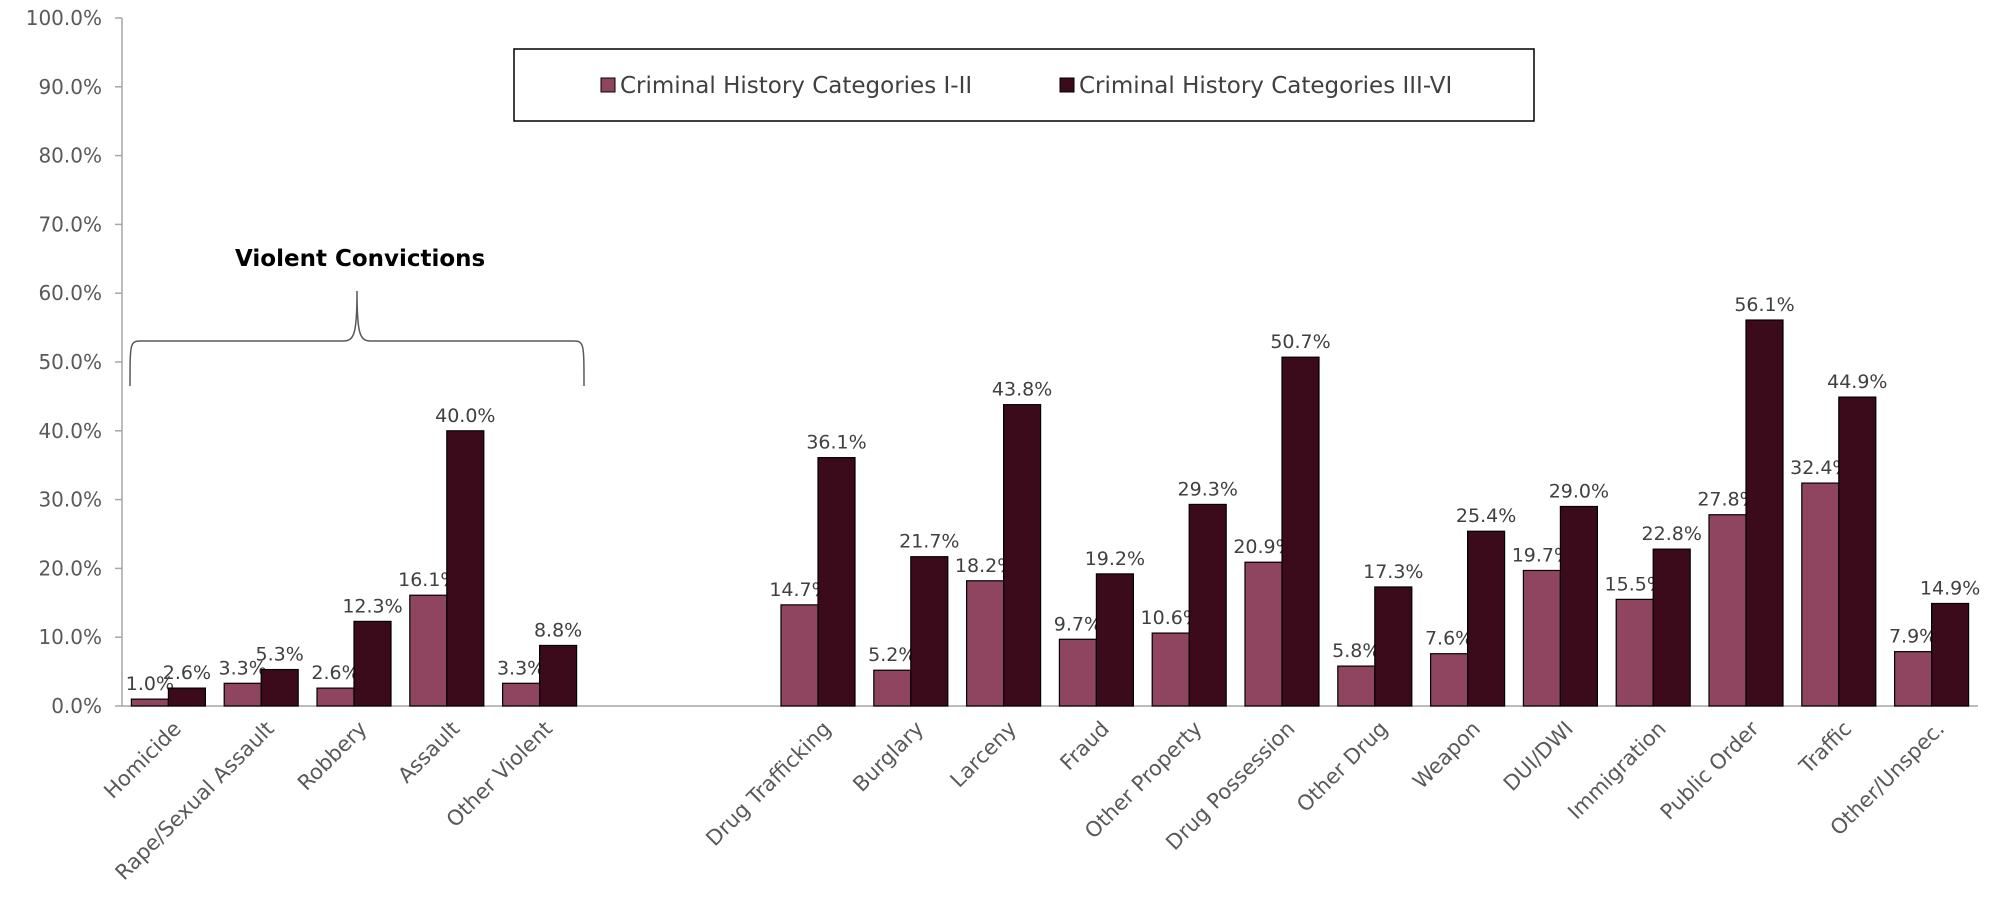  Describe the element at coordinates (1950, 588) in the screenshot. I see `data-label: 14.9%` at that location.